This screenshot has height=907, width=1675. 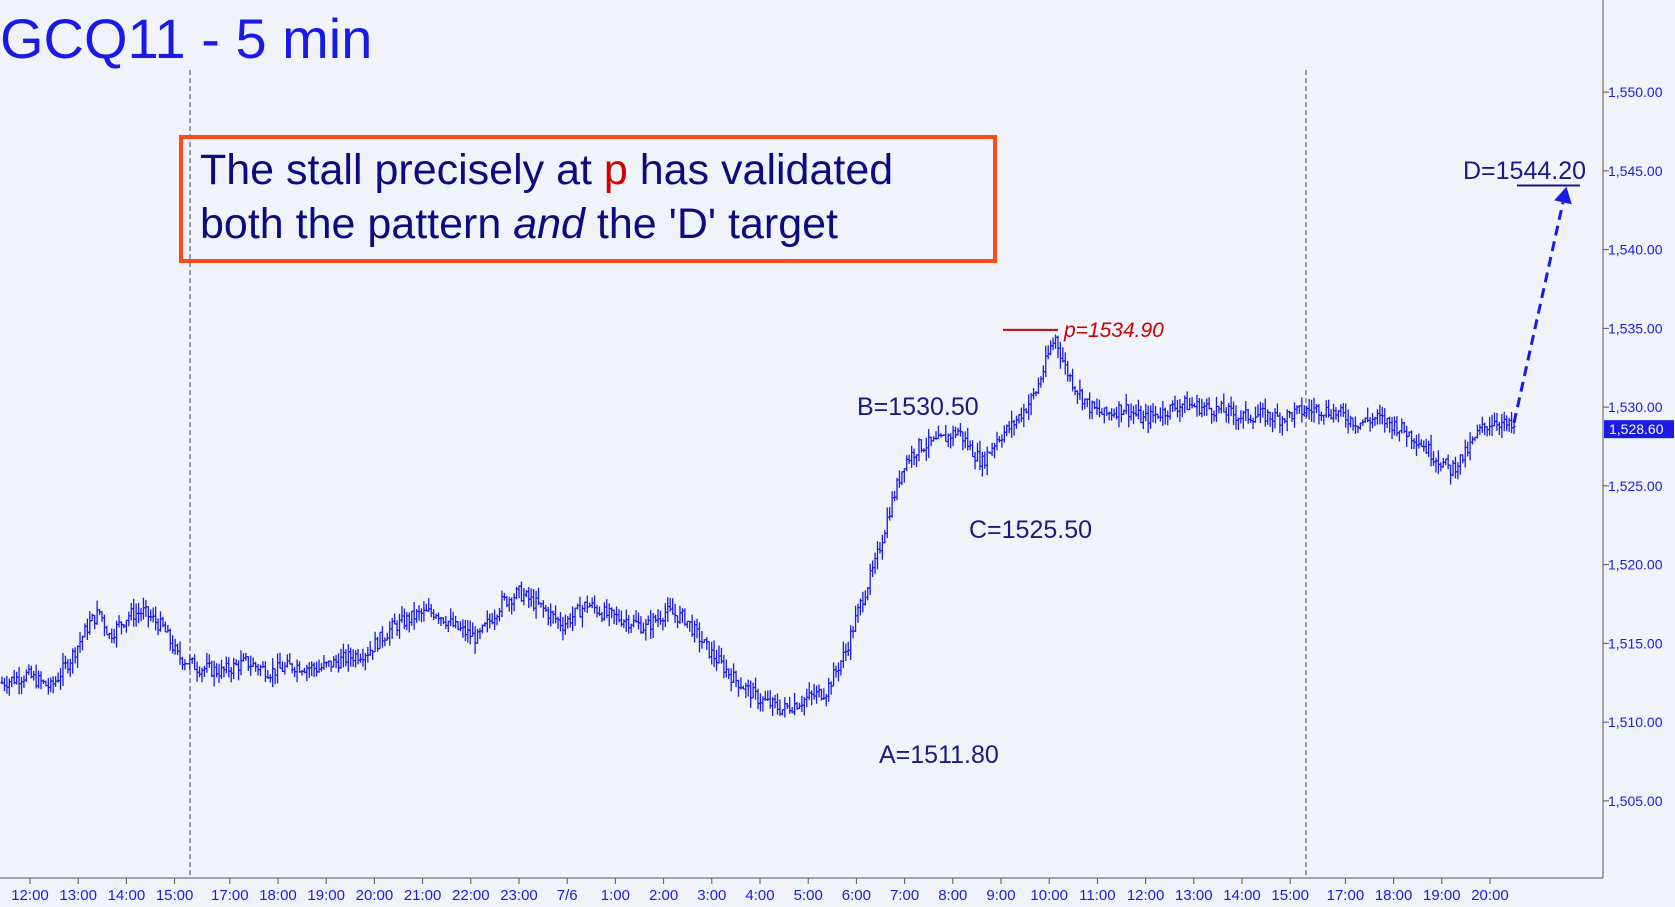 I want to click on annotation-d: D=1544.20, so click(x=1524, y=171).